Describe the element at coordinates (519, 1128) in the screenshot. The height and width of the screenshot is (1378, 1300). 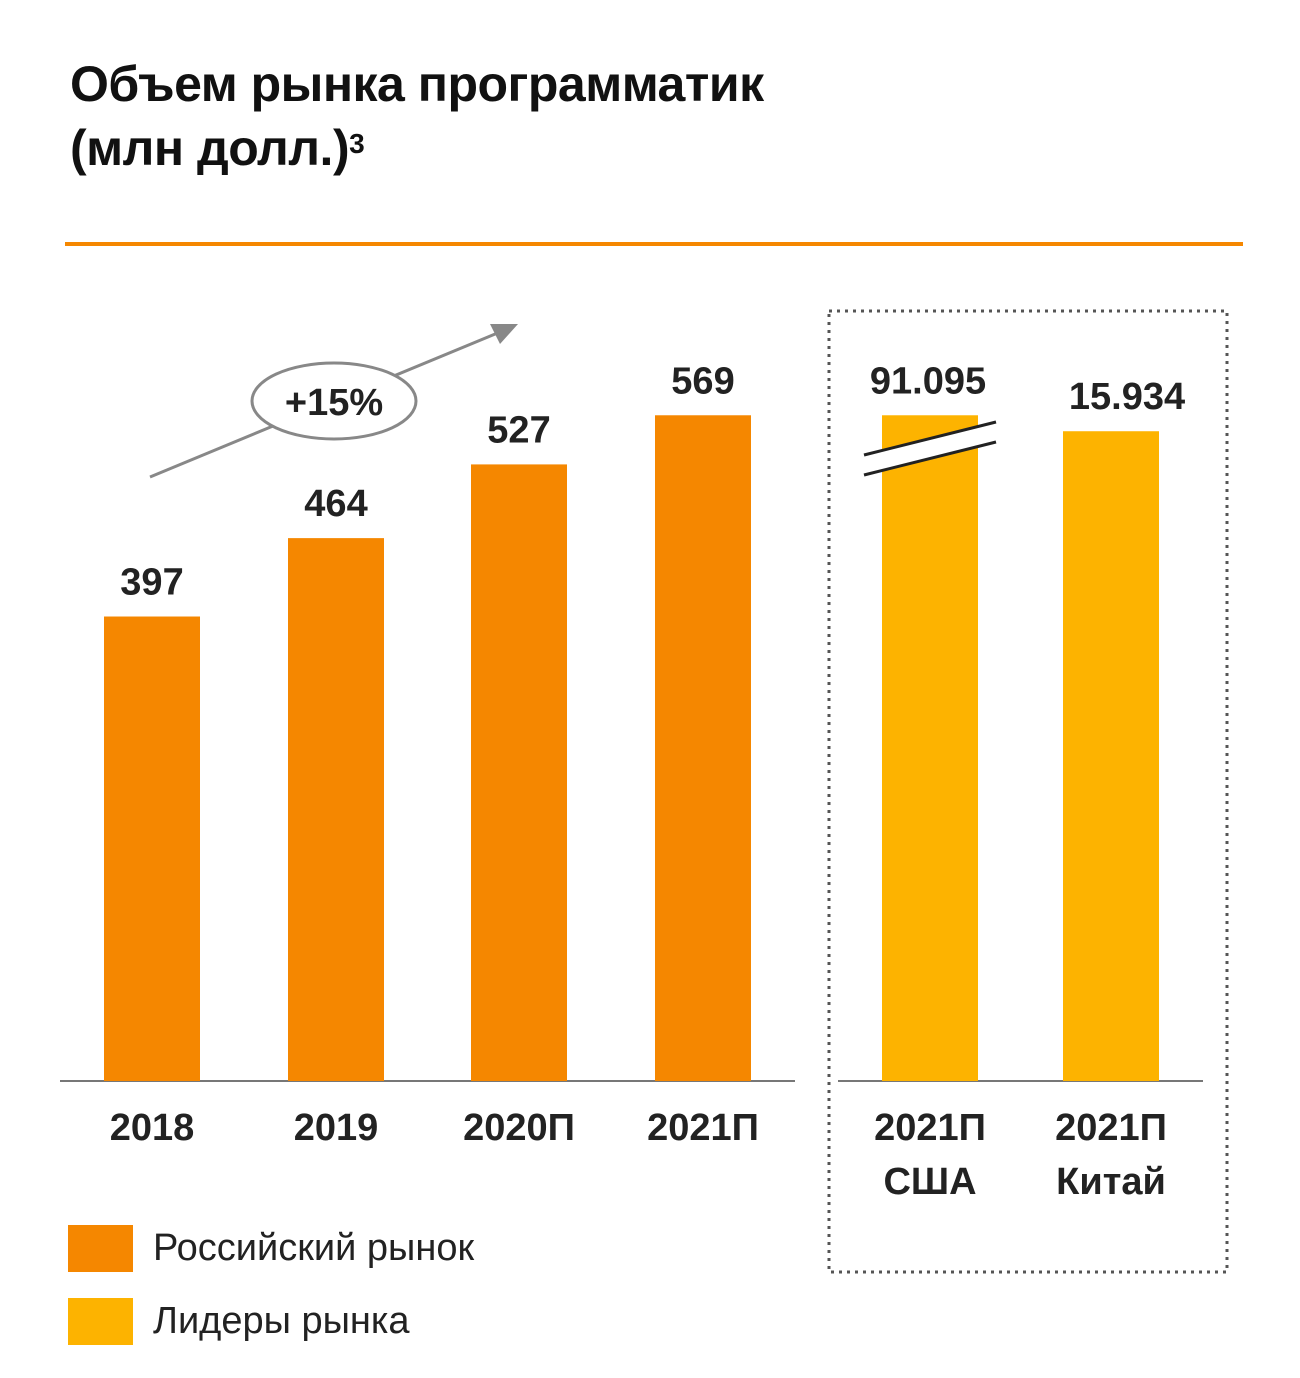
I see `x-tick-label: 2020П` at that location.